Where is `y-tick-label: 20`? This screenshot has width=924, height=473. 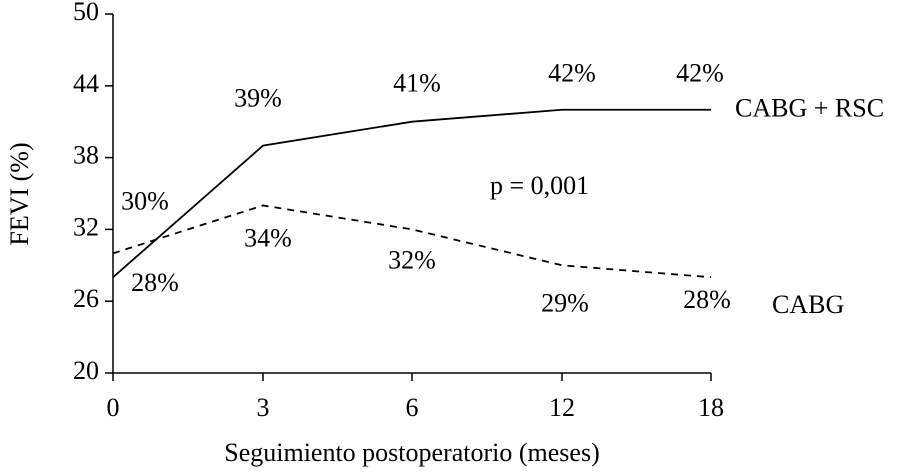 y-tick-label: 20 is located at coordinates (86, 370).